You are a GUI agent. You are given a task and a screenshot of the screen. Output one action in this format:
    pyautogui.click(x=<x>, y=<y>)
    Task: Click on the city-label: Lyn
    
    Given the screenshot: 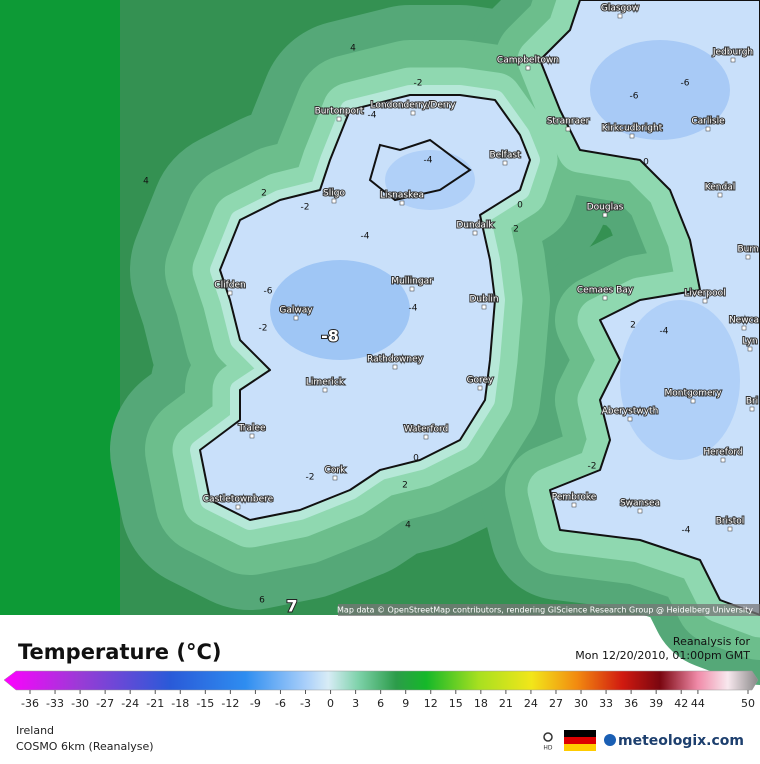 What is the action you would take?
    pyautogui.click(x=749, y=342)
    